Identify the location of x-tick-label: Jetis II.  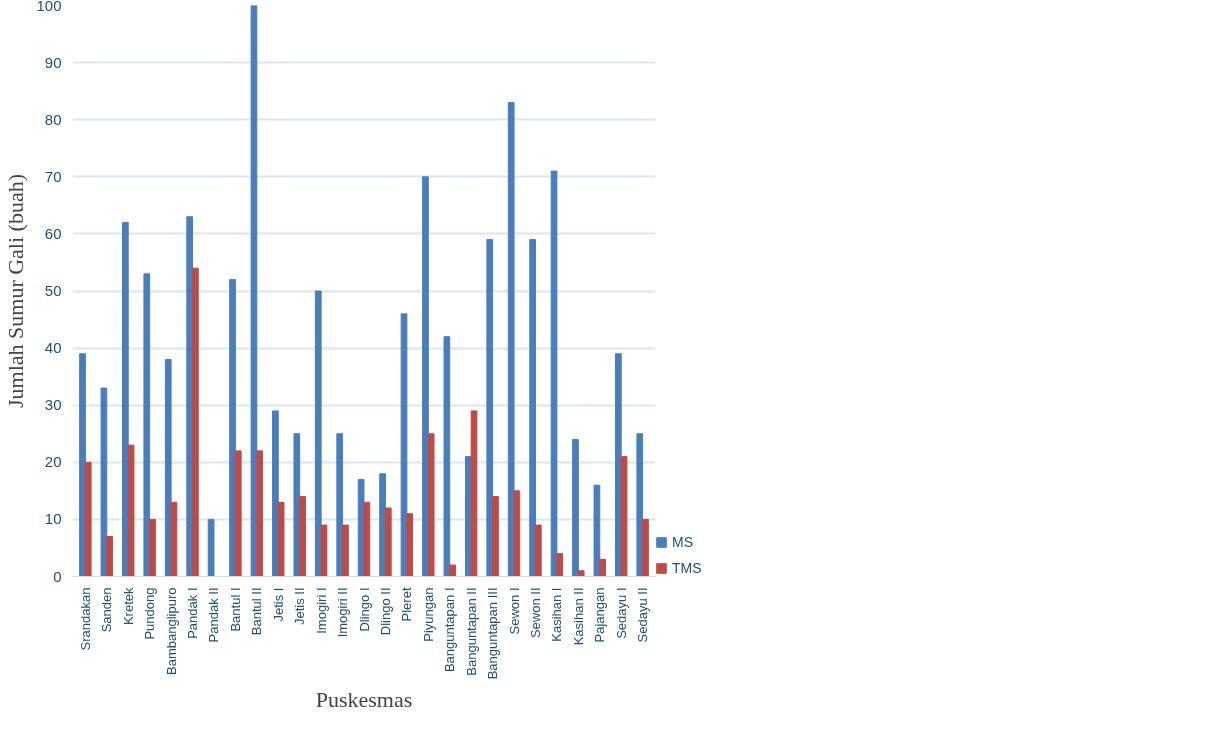
(300, 606).